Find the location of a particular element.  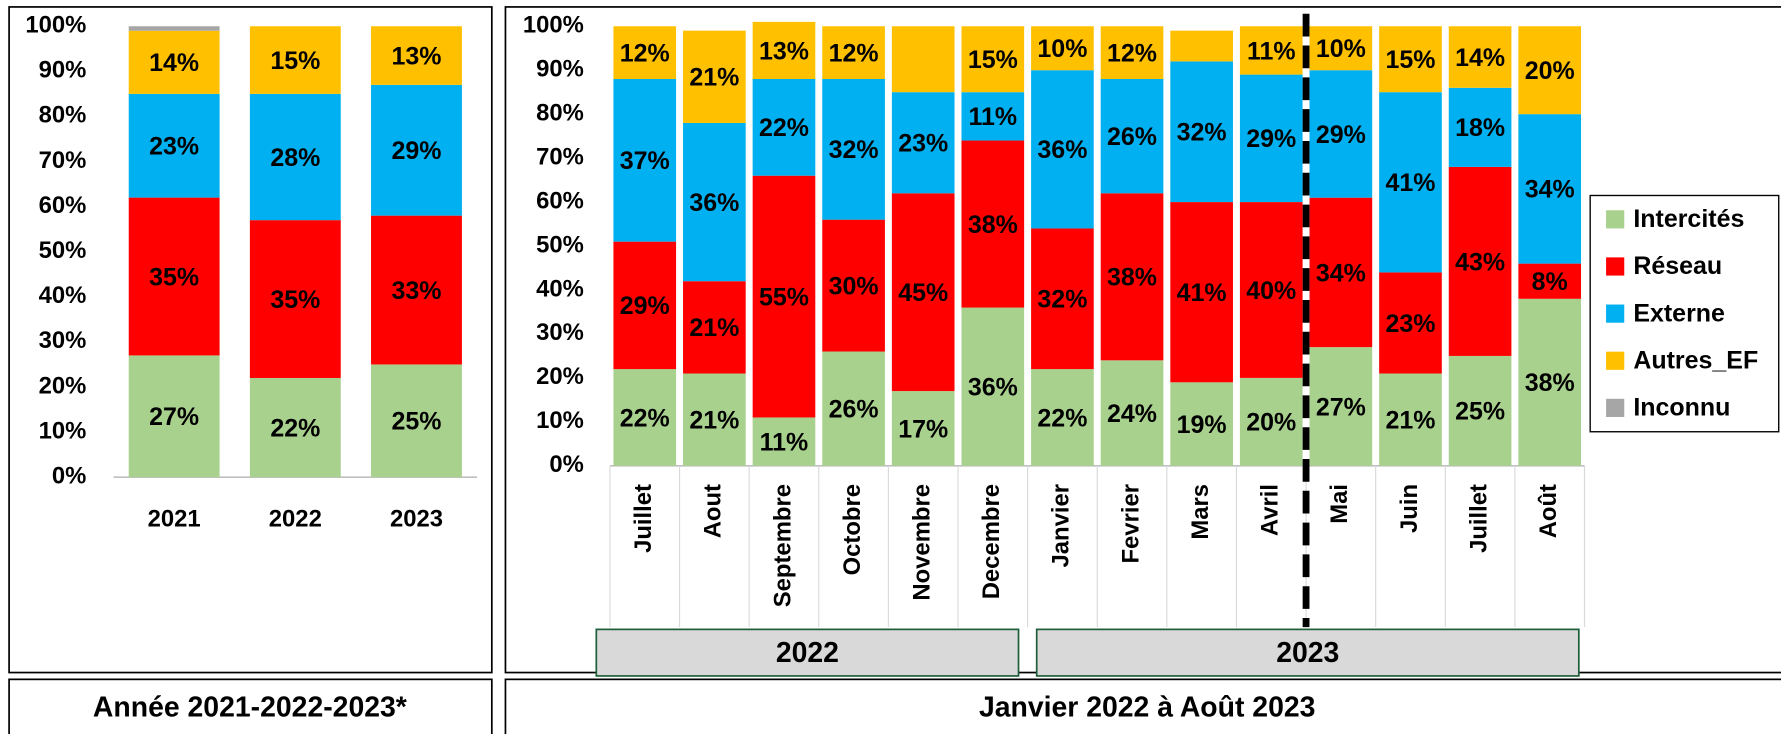

data-label: 8% is located at coordinates (1550, 282).